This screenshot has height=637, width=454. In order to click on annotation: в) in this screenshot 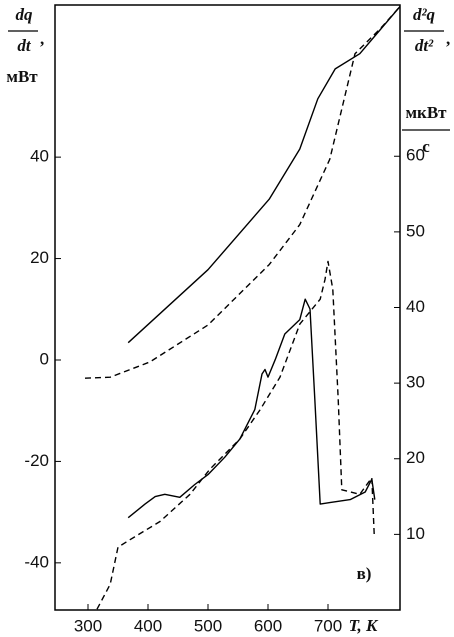, I will do `click(364, 573)`.